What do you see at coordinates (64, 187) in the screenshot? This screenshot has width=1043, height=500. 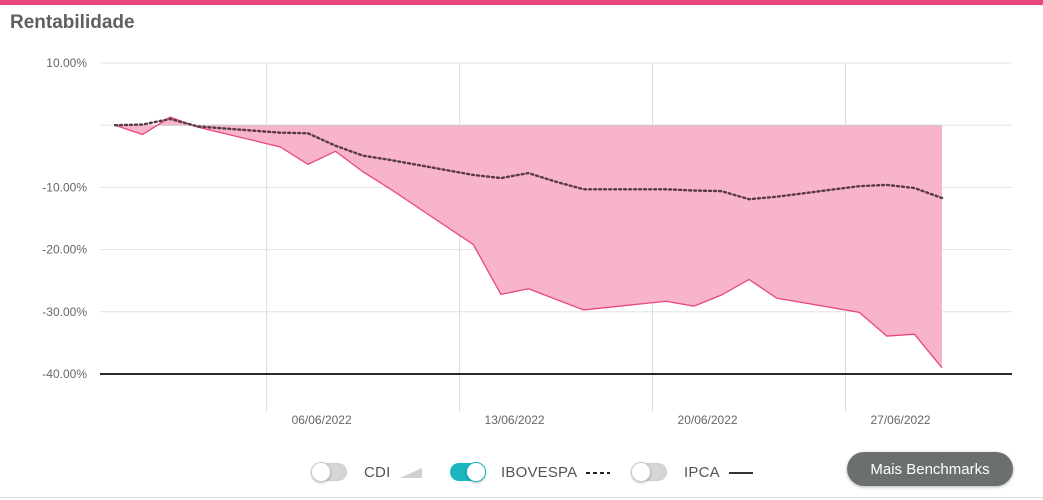 I see `y-tick-label: -10.00%` at bounding box center [64, 187].